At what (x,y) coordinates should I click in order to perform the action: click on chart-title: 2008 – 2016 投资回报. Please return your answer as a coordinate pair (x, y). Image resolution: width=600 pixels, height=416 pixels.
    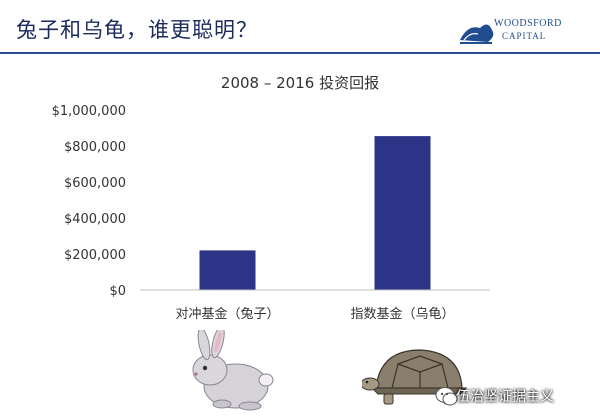
    Looking at the image, I should click on (300, 83).